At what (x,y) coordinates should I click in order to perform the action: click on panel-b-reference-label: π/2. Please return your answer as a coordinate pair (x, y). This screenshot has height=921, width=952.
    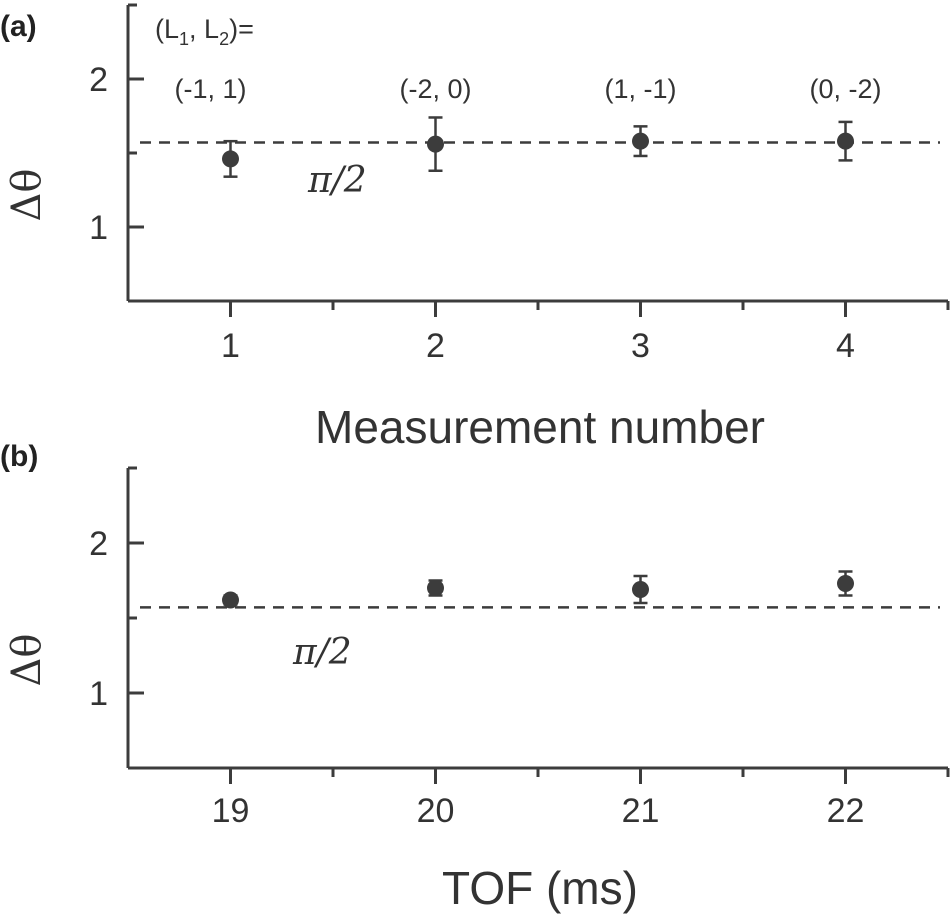
    Looking at the image, I should click on (322, 652).